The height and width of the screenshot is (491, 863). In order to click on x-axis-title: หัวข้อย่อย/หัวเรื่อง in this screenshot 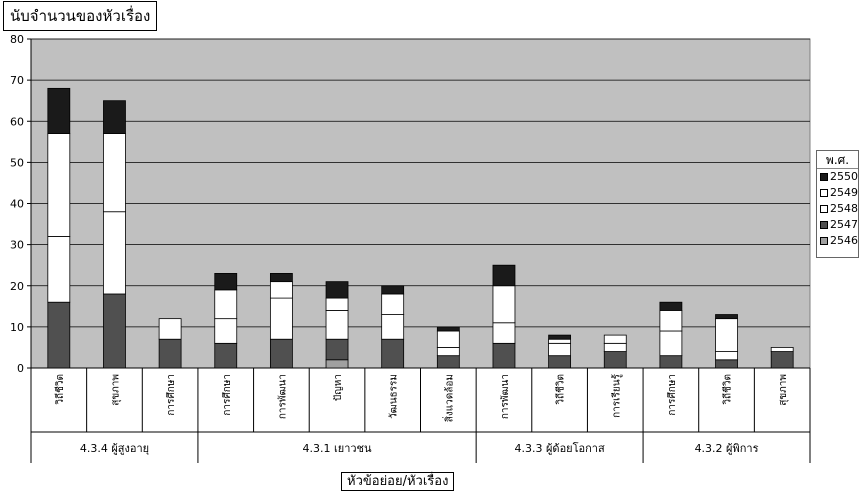, I will do `click(398, 481)`.